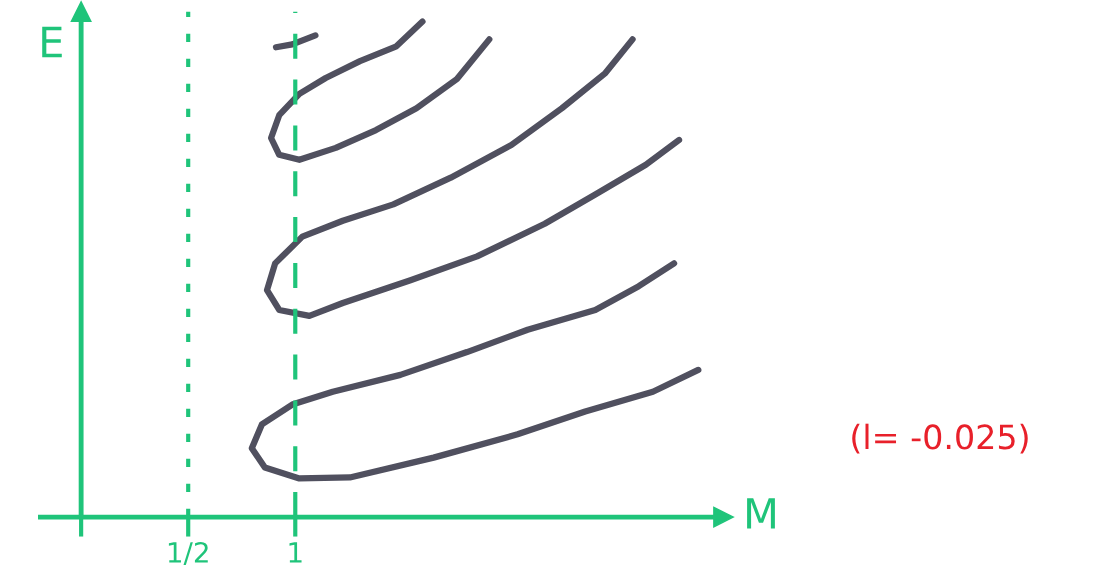  I want to click on x-tick-label: 1, so click(295, 552).